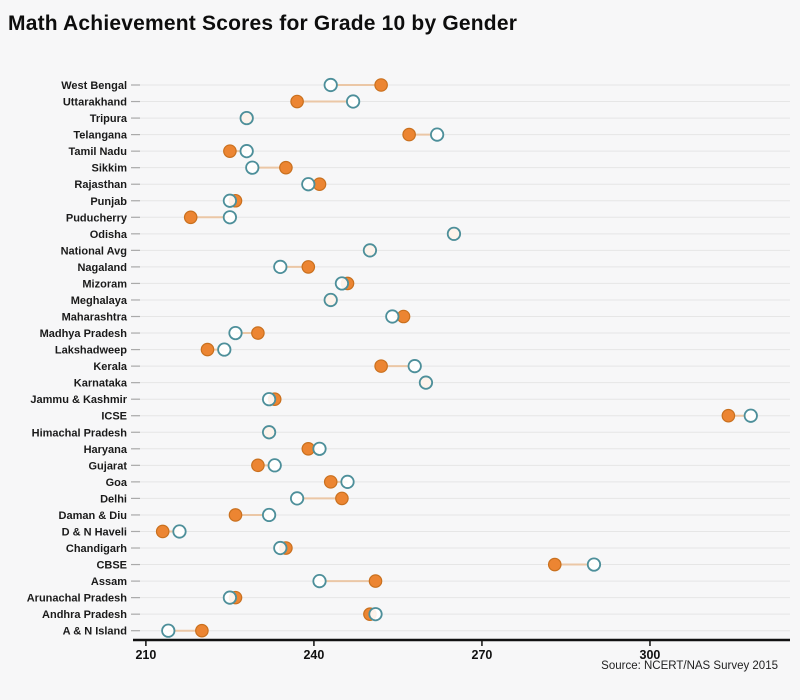 This screenshot has height=700, width=800. What do you see at coordinates (99, 301) in the screenshot?
I see `category-label: Meghalaya` at bounding box center [99, 301].